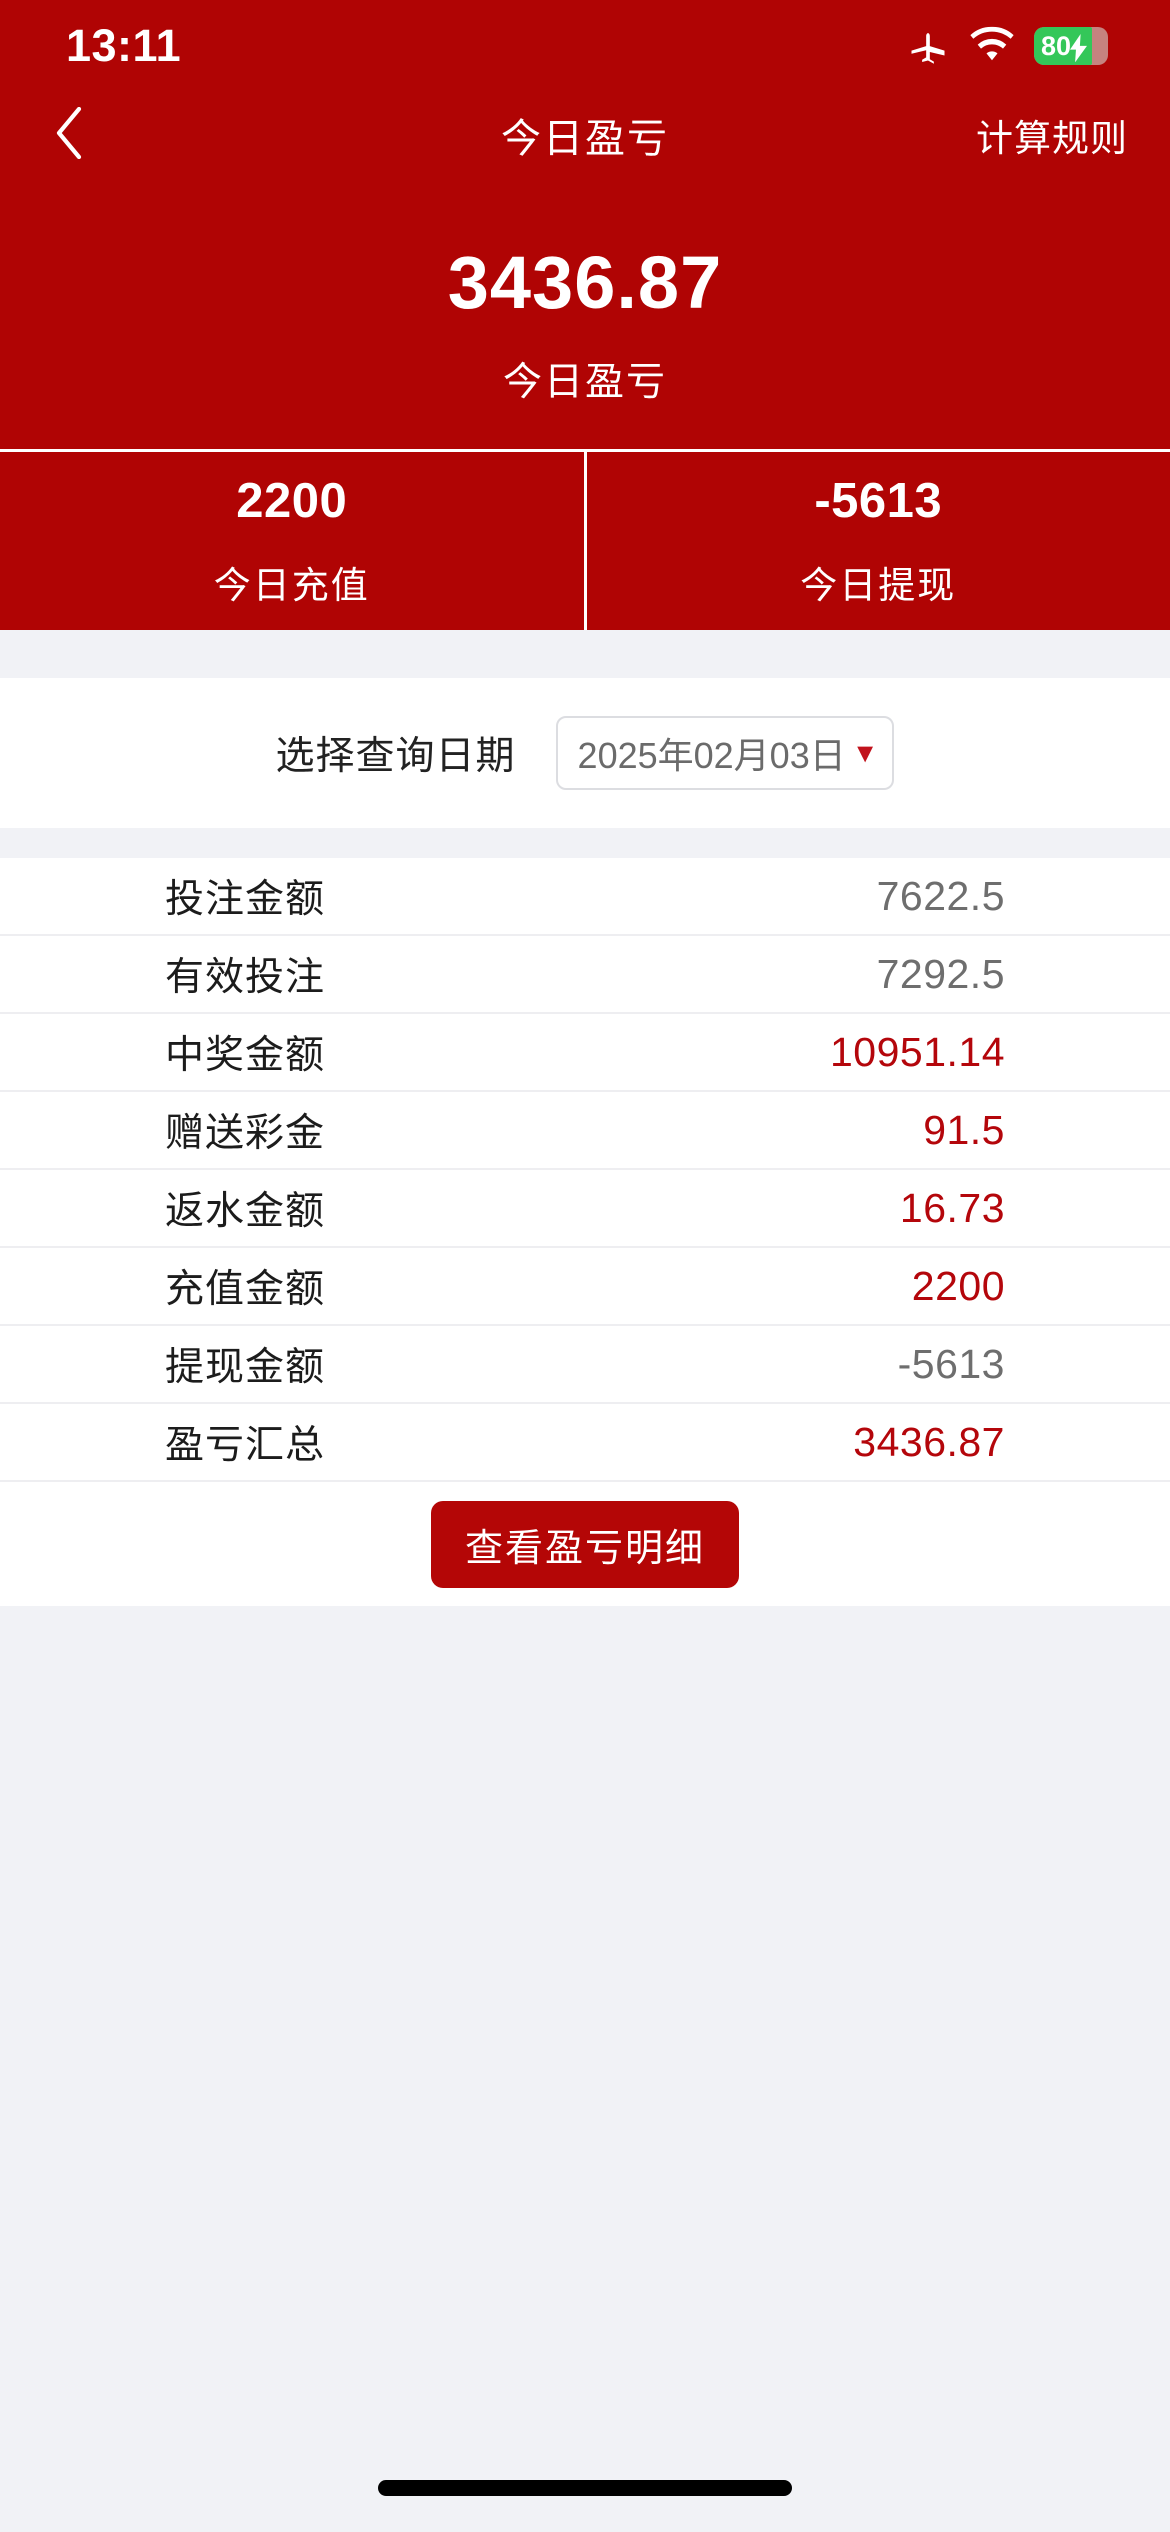 The width and height of the screenshot is (1170, 2532). Describe the element at coordinates (1079, 48) in the screenshot. I see `charging-bolt-icon` at that location.